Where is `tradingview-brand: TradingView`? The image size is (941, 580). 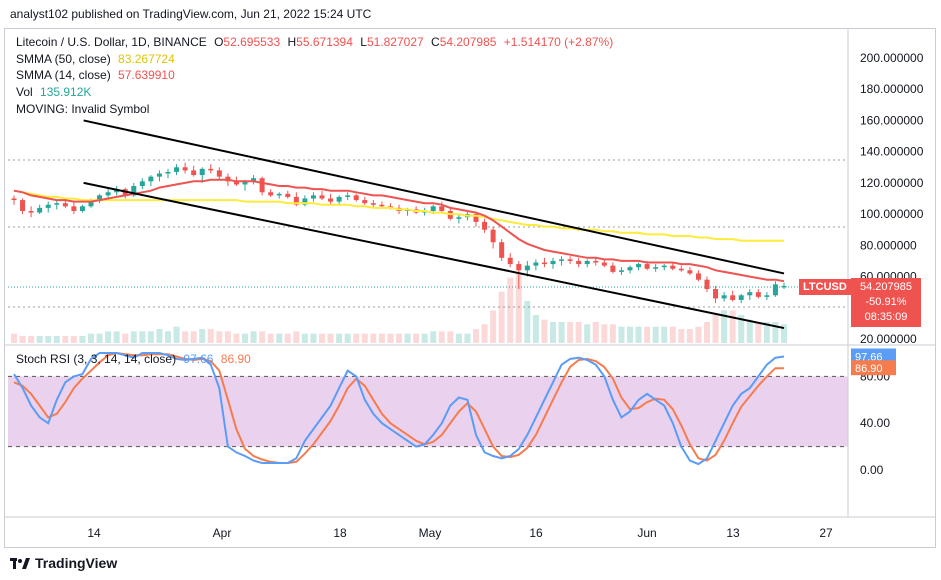
tradingview-brand: TradingView is located at coordinates (76, 563).